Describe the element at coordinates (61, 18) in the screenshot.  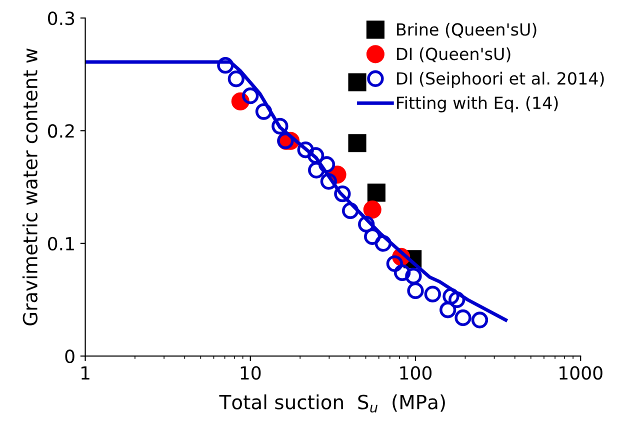
I see `y-tick-label: 0.3` at that location.